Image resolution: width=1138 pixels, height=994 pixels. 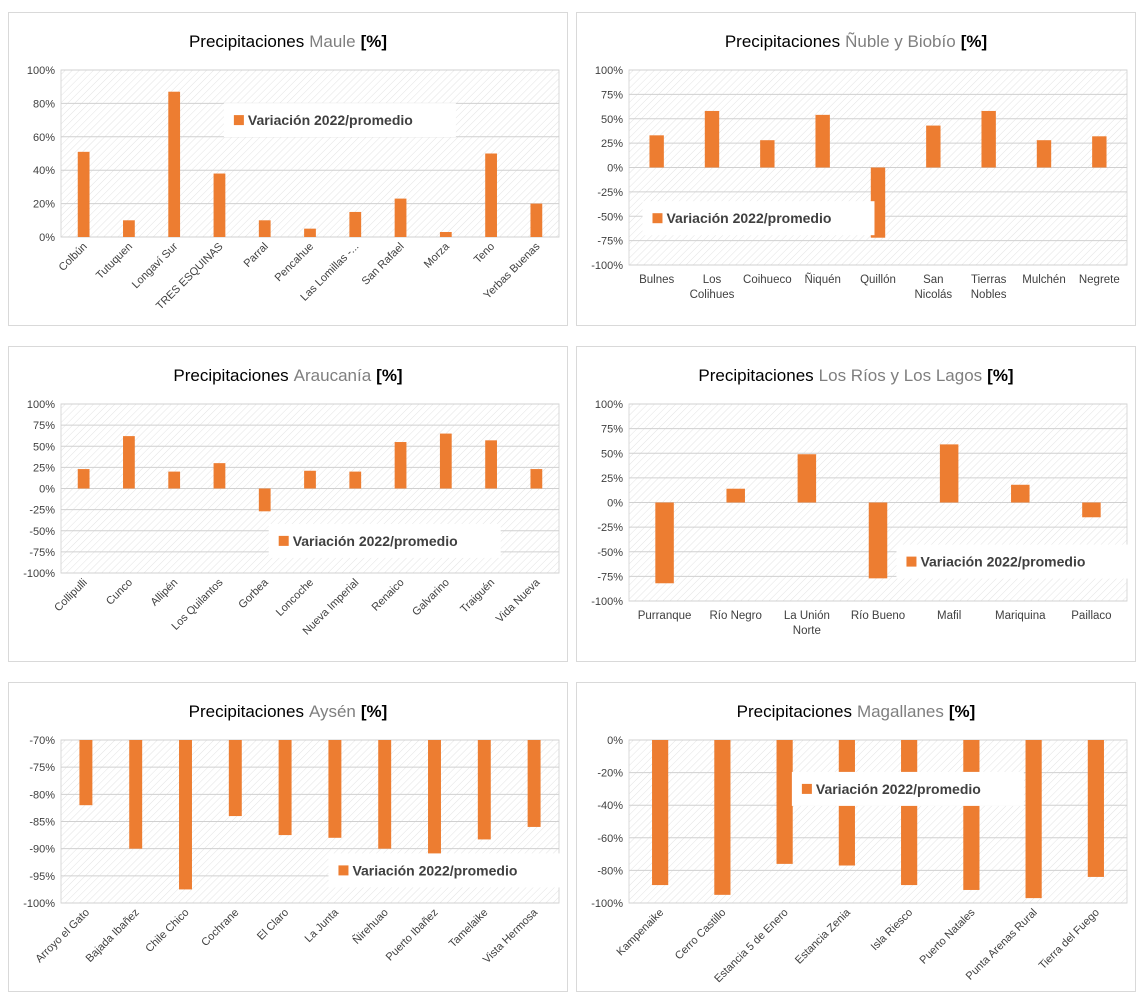 What do you see at coordinates (1091, 616) in the screenshot?
I see `x-tick-label: Paillaco` at bounding box center [1091, 616].